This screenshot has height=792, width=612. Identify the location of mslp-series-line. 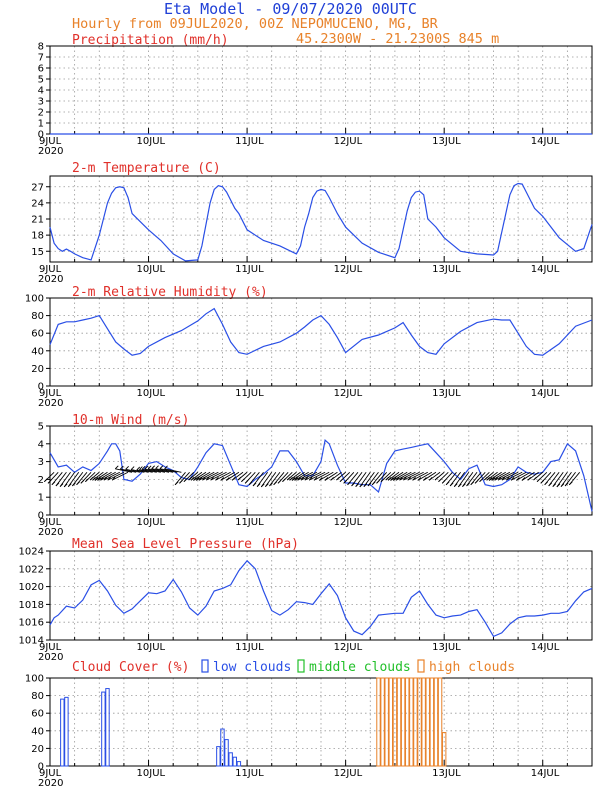
(321, 598).